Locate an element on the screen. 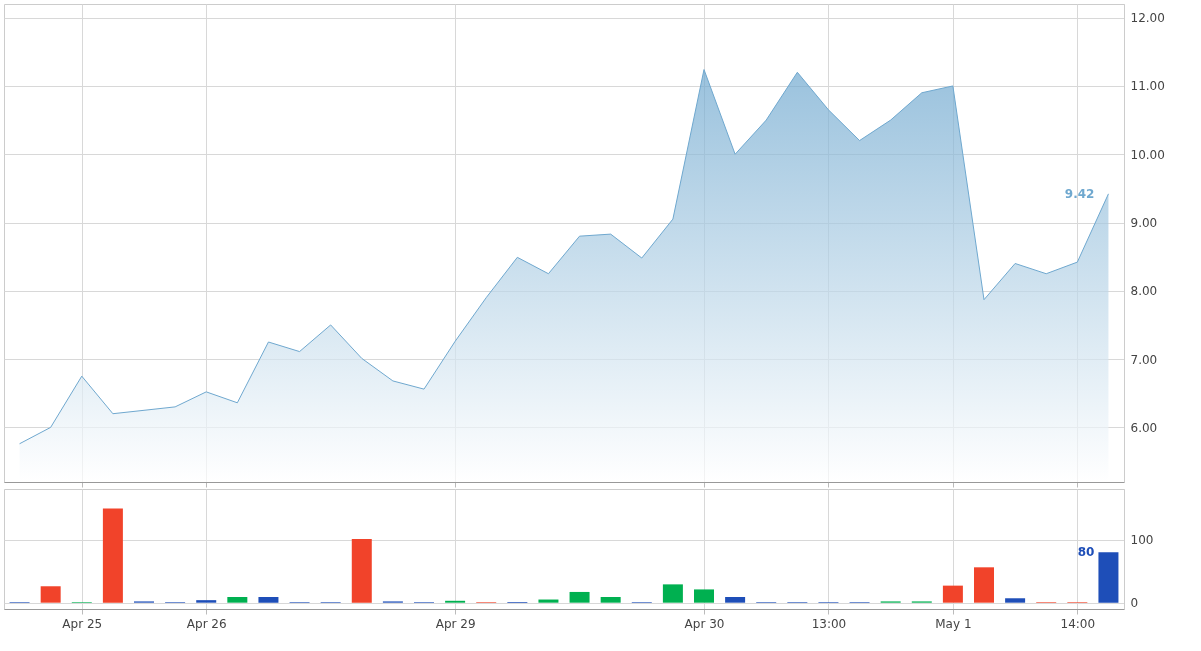 The width and height of the screenshot is (1201, 651). x-tick-label: Apr 29 is located at coordinates (455, 623).